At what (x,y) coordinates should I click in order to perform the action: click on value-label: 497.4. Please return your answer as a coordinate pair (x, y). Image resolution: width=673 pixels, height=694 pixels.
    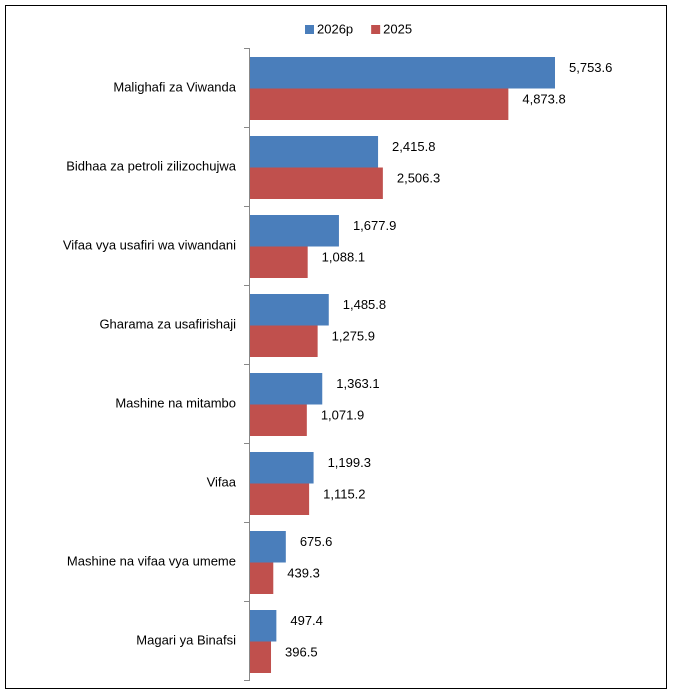
    Looking at the image, I should click on (306, 620).